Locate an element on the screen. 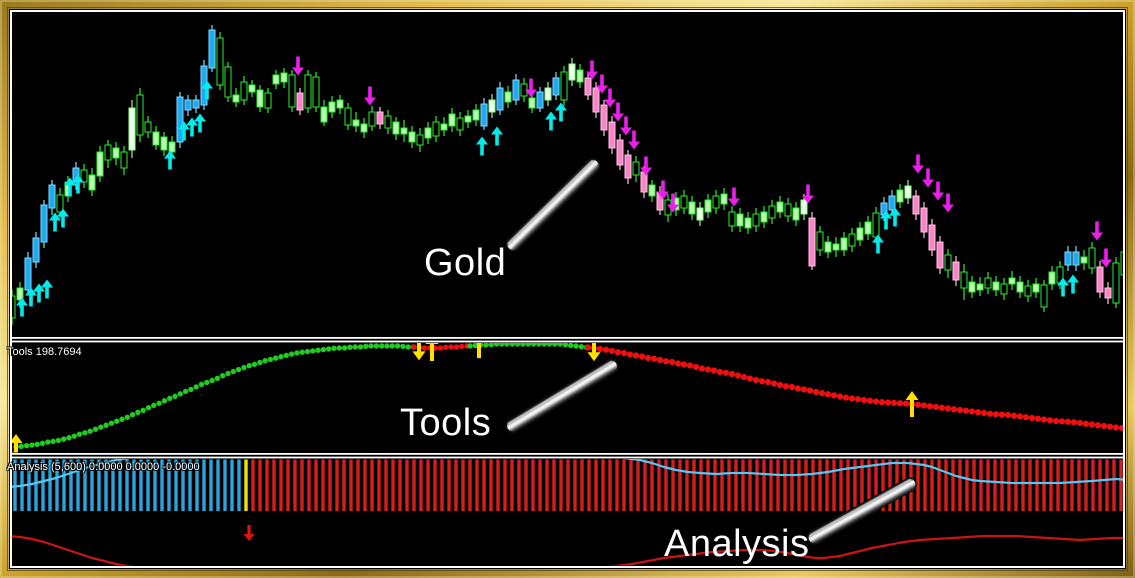 The height and width of the screenshot is (578, 1135). analysis-blue-line is located at coordinates (567, 473).